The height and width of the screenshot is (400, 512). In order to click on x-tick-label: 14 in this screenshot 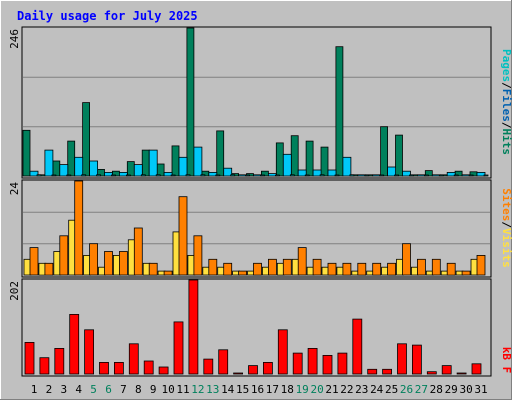, I will do `click(228, 389)`.